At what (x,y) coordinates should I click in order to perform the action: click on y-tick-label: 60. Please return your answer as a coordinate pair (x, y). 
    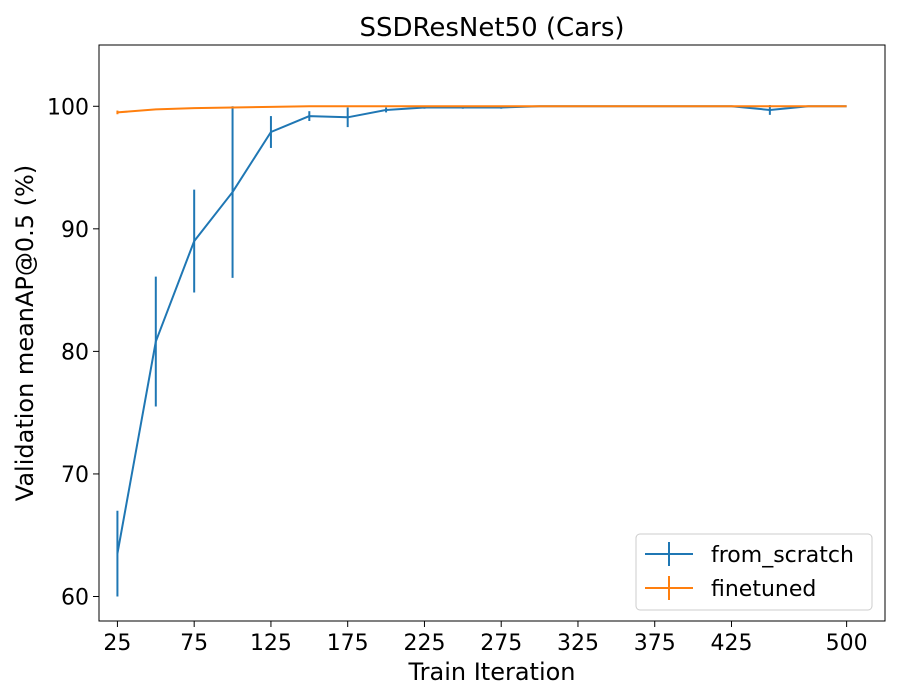
    Looking at the image, I should click on (75, 597).